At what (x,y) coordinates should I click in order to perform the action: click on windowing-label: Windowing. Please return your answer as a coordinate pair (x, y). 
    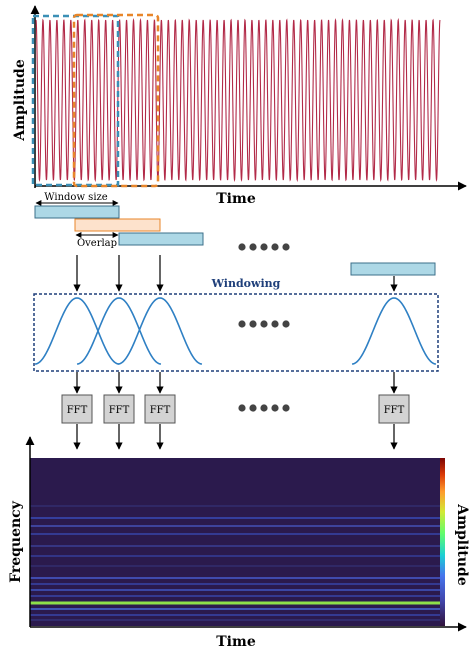
    Looking at the image, I should click on (246, 283).